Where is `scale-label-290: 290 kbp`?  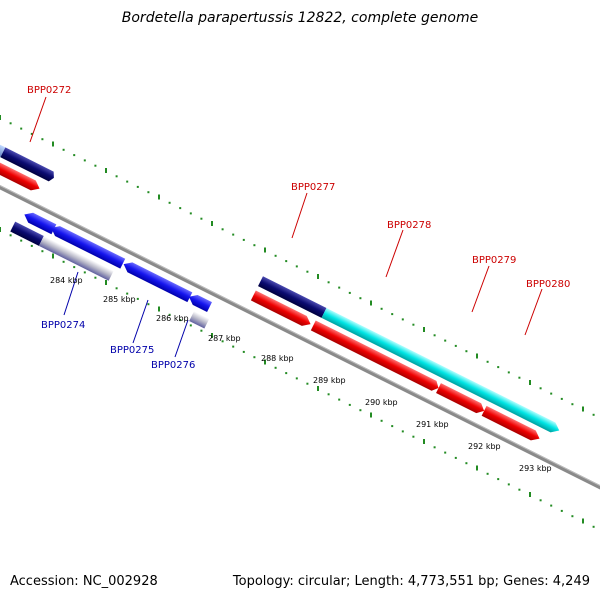
scale-label-290: 290 kbp is located at coordinates (381, 402).